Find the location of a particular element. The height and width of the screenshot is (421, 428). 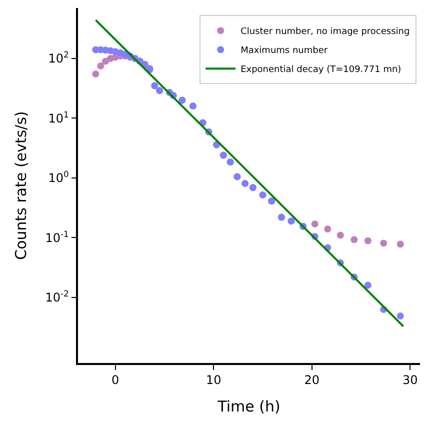

y-tick-label: 10$^{0}$ is located at coordinates (58, 177).